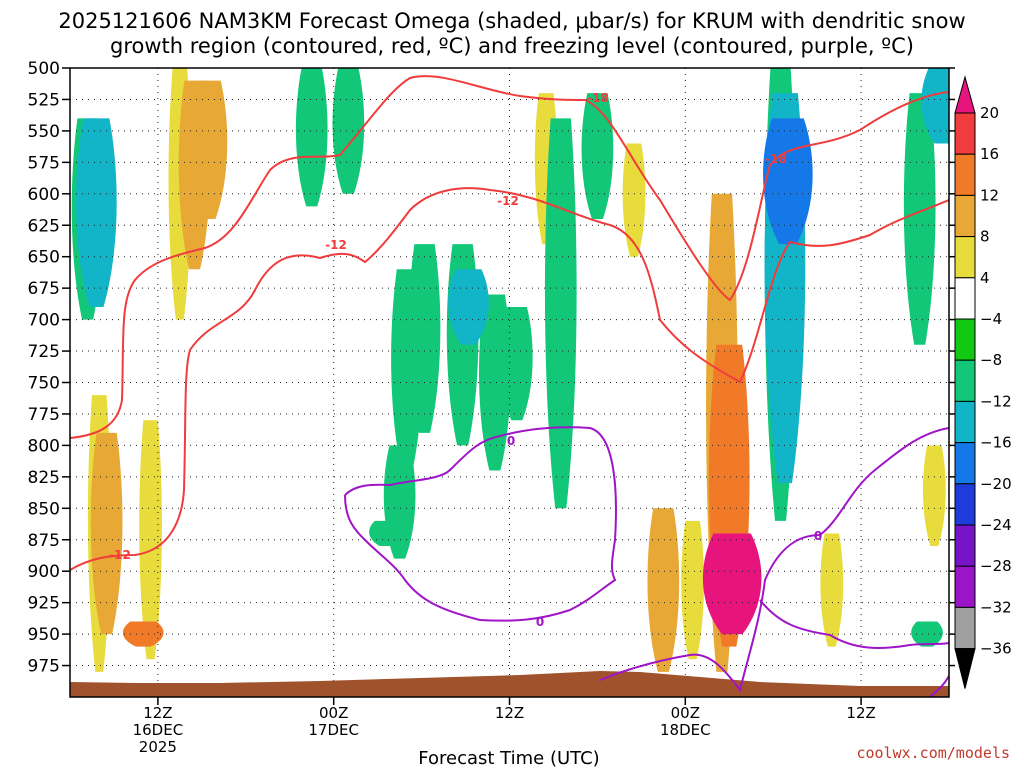 This screenshot has height=768, width=1024. Describe the element at coordinates (985, 278) in the screenshot. I see `colorbar-label: 4` at that location.